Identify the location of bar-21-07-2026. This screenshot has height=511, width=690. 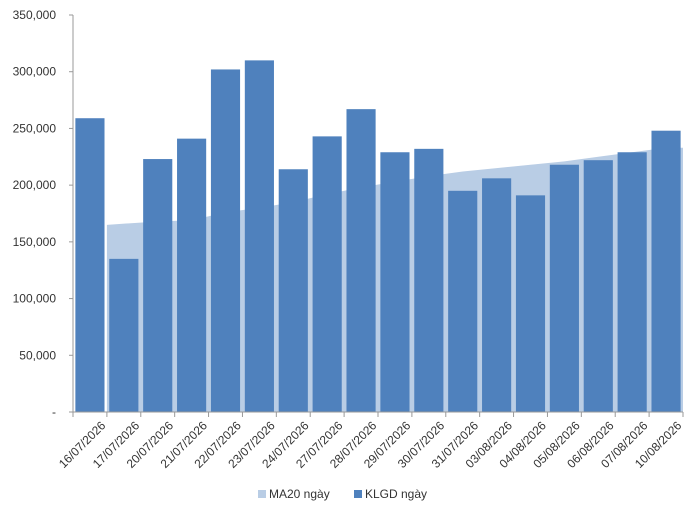
(192, 275).